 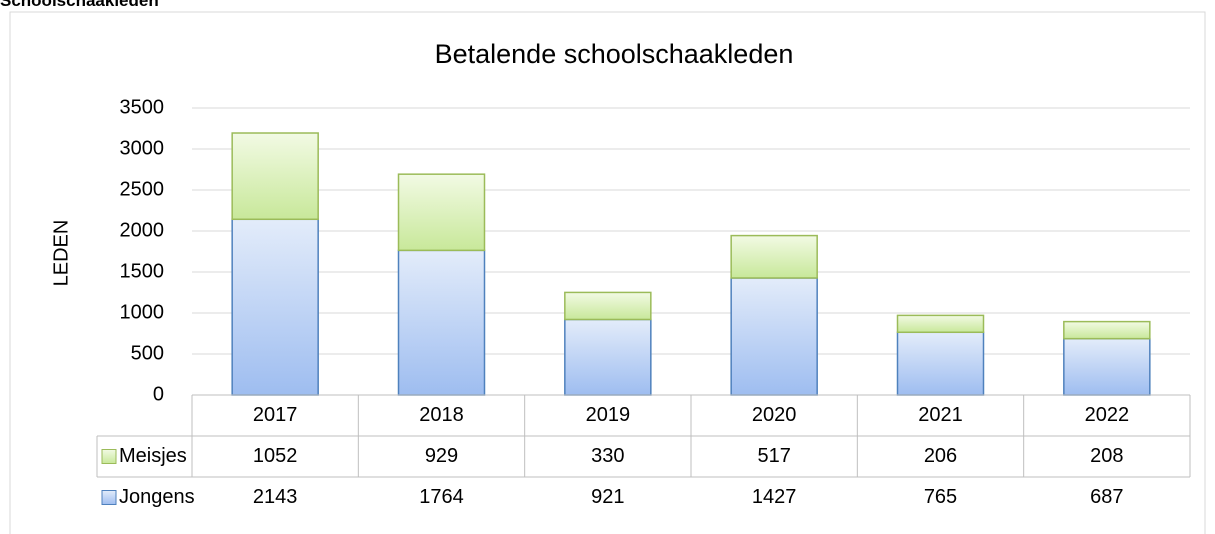 What do you see at coordinates (1107, 415) in the screenshot?
I see `x-tick-label: 2022` at bounding box center [1107, 415].